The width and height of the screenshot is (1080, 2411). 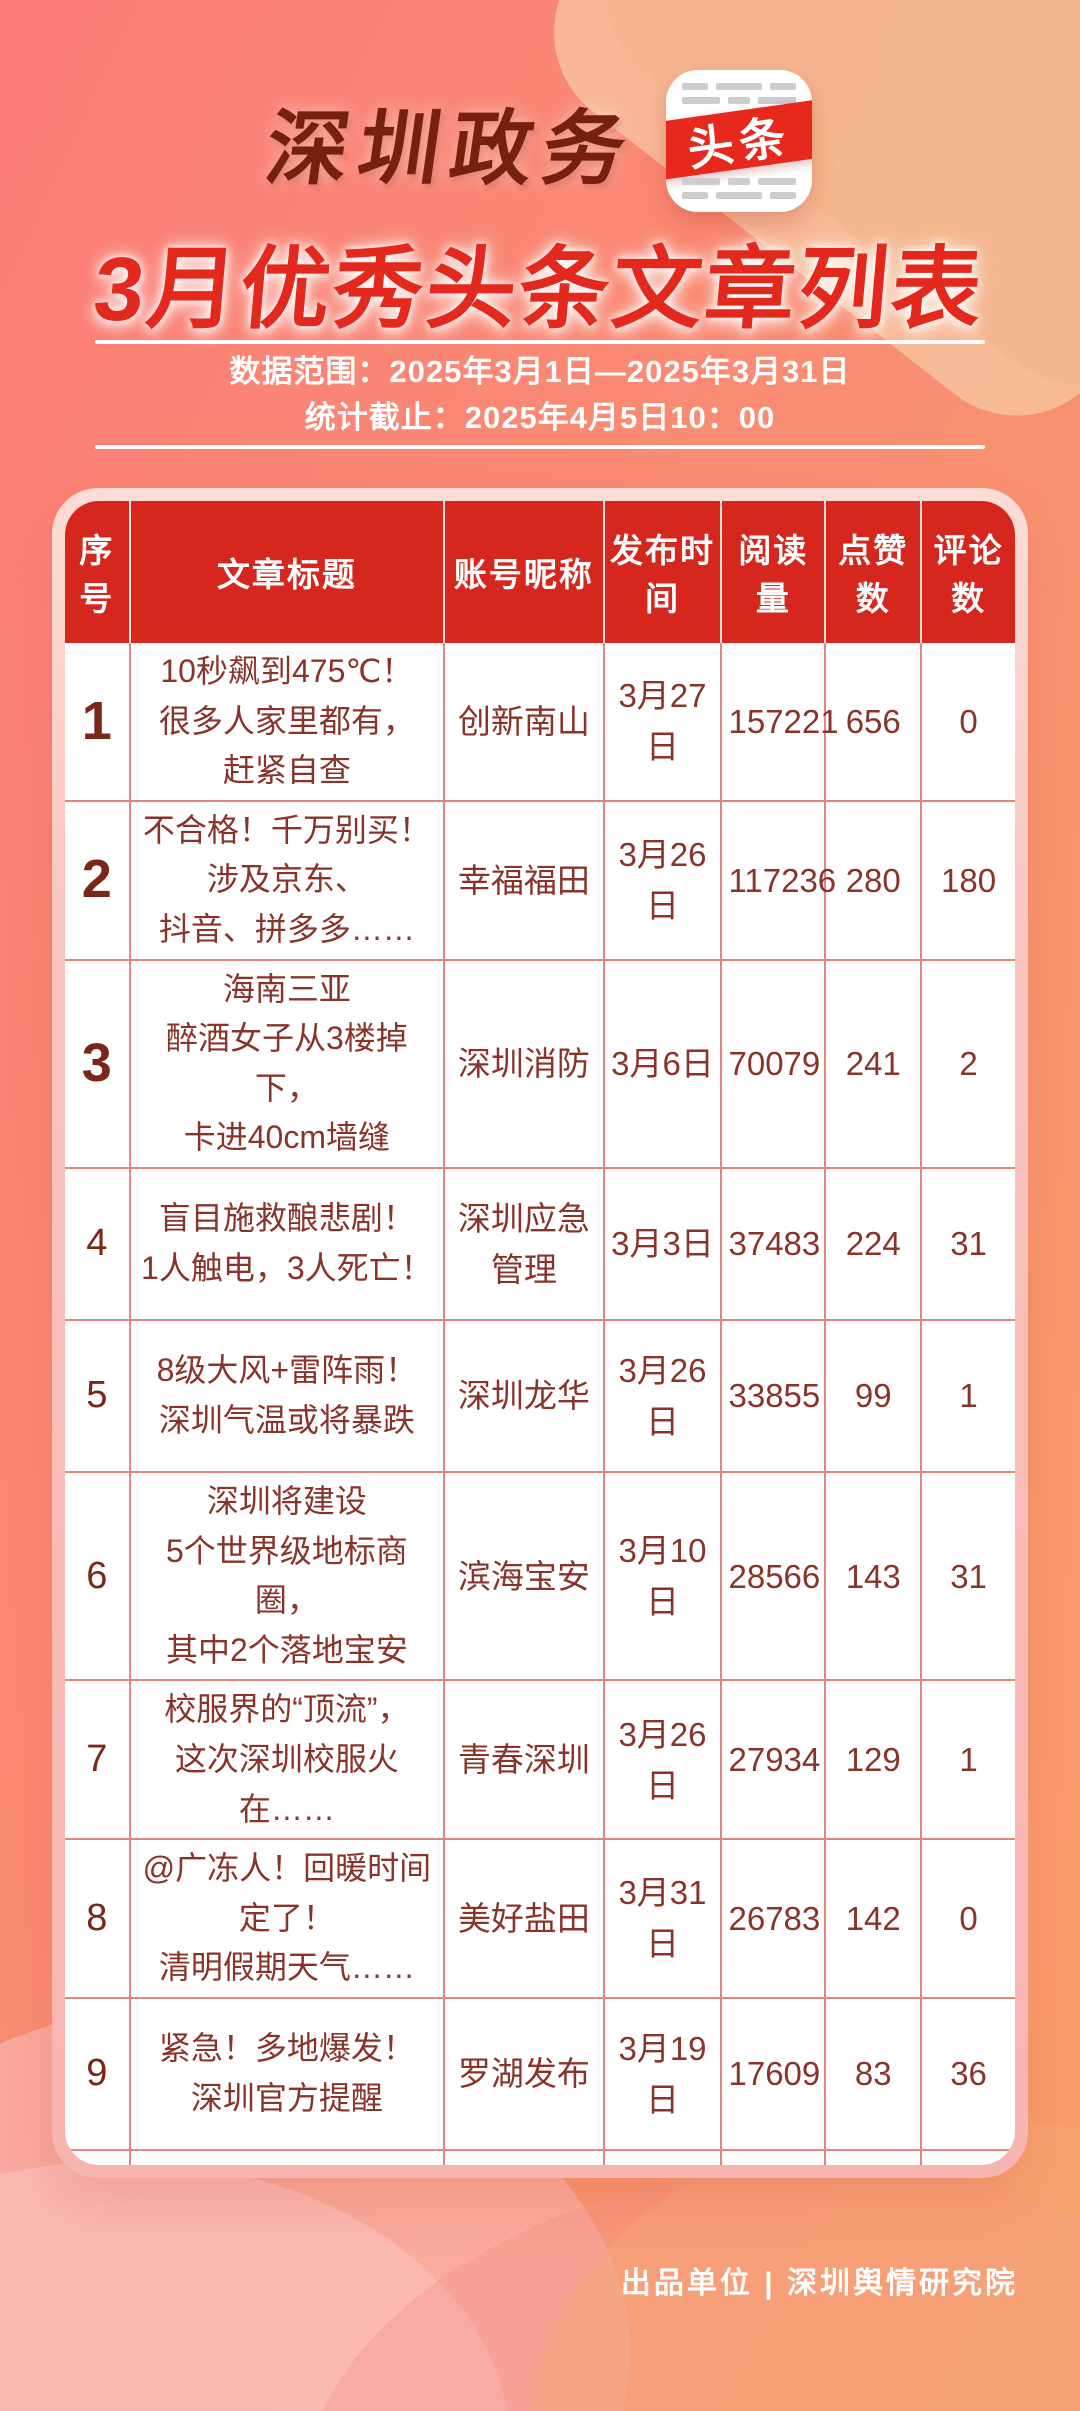 What do you see at coordinates (287, 2074) in the screenshot?
I see `article-title: 紧急！多地爆发！ 深圳官方提醒` at bounding box center [287, 2074].